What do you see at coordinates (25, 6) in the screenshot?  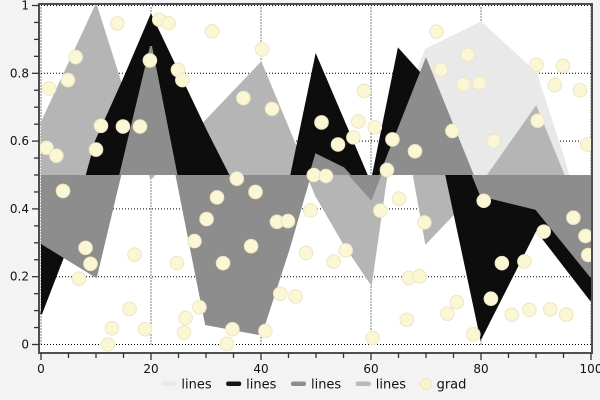 I see `y-tick-label: 1` at bounding box center [25, 6].